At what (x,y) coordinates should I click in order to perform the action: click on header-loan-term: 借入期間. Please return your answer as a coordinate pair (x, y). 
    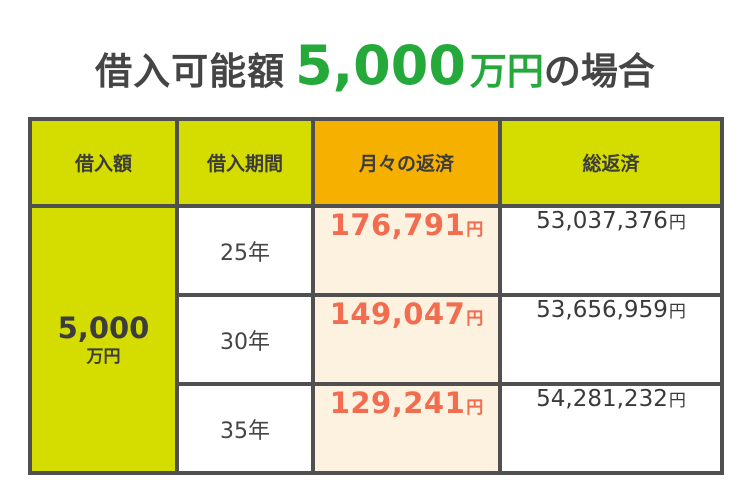
    Looking at the image, I should click on (245, 162).